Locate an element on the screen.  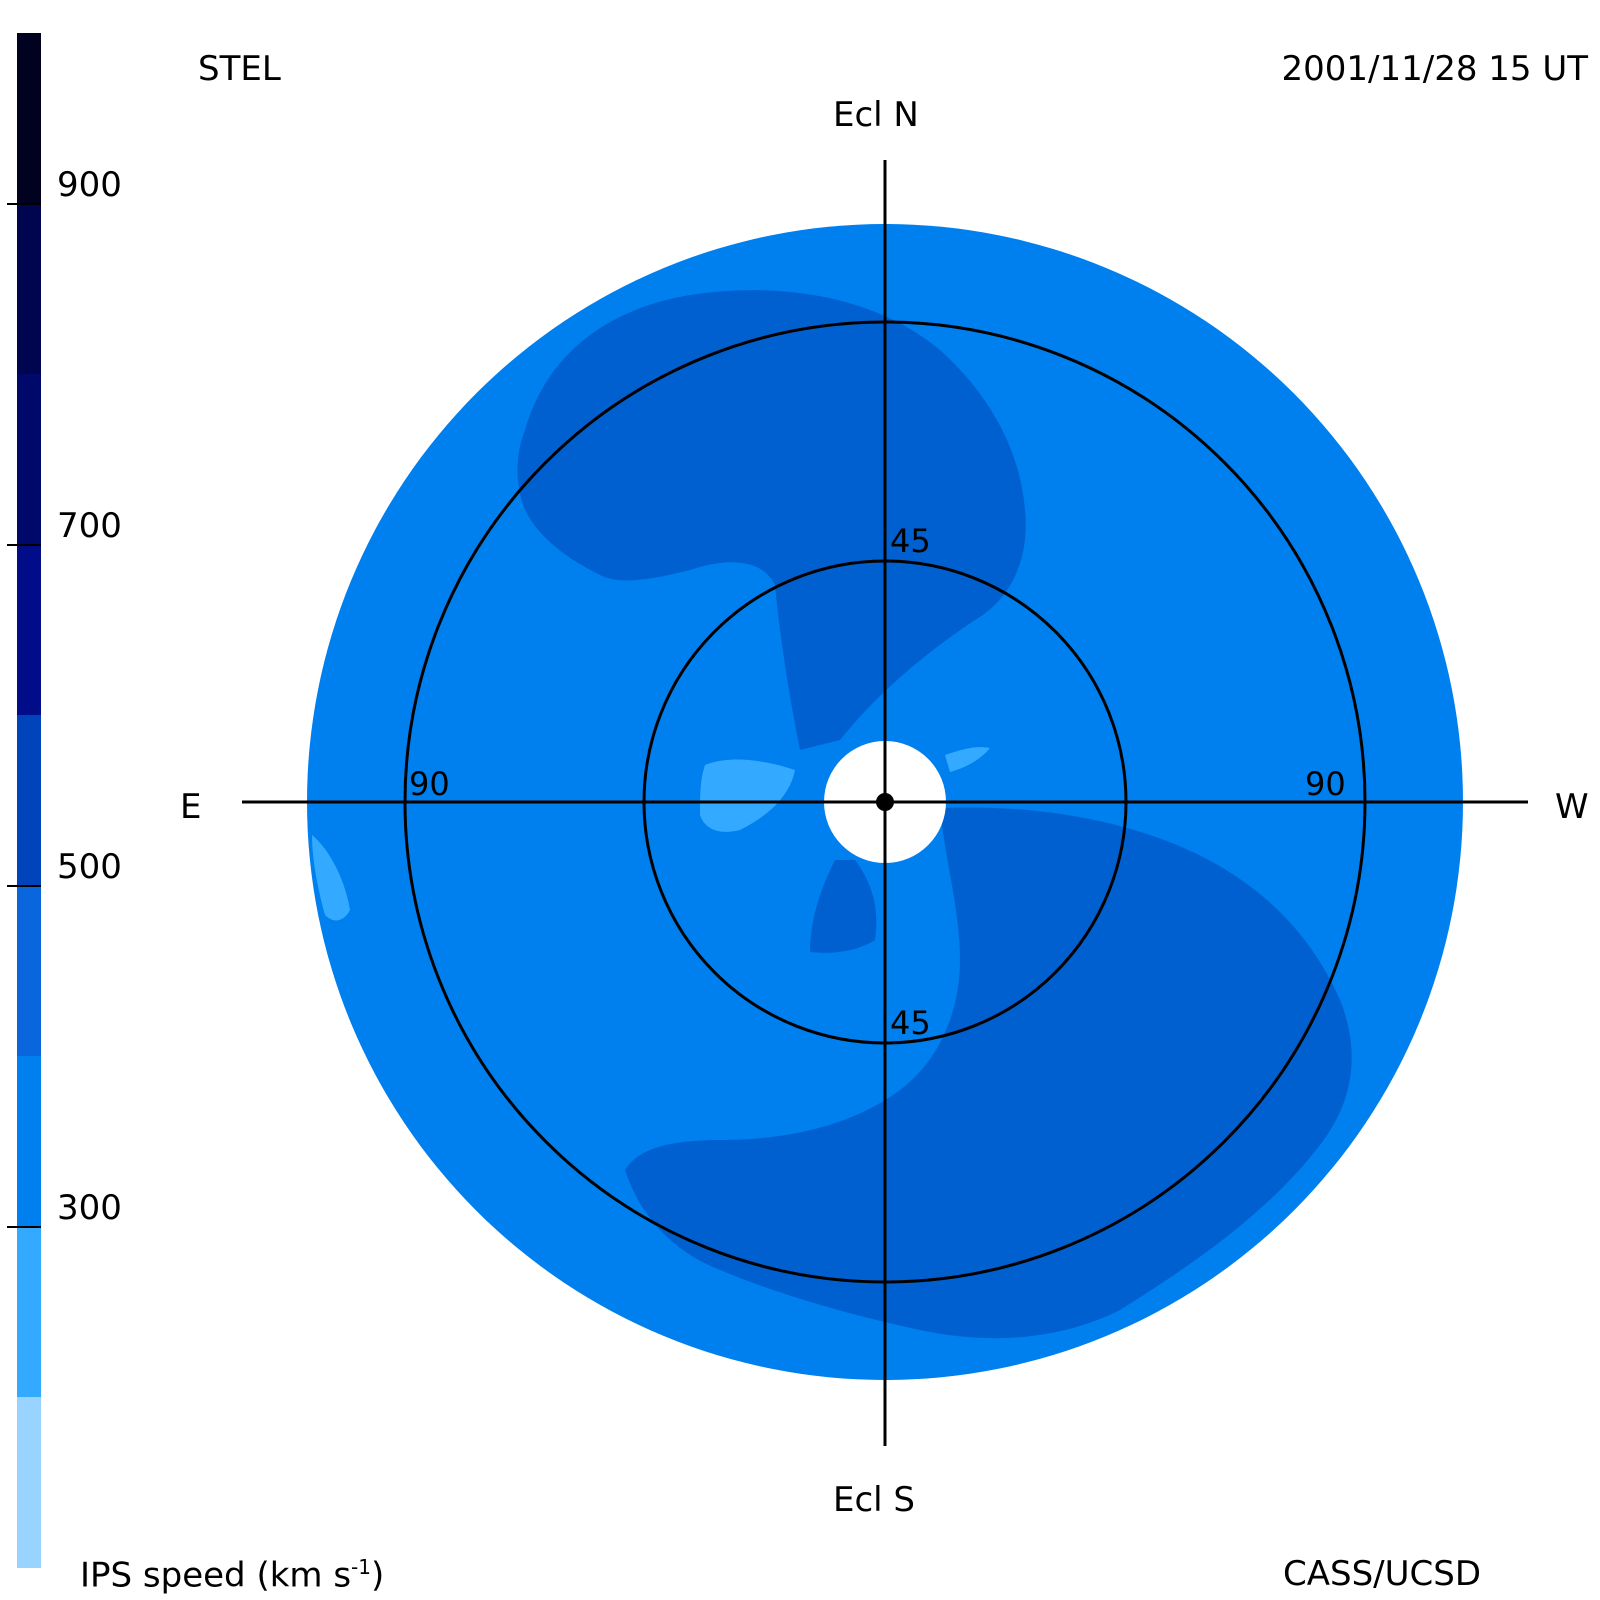
ring-90-west-label: 90 is located at coordinates (1325, 784).